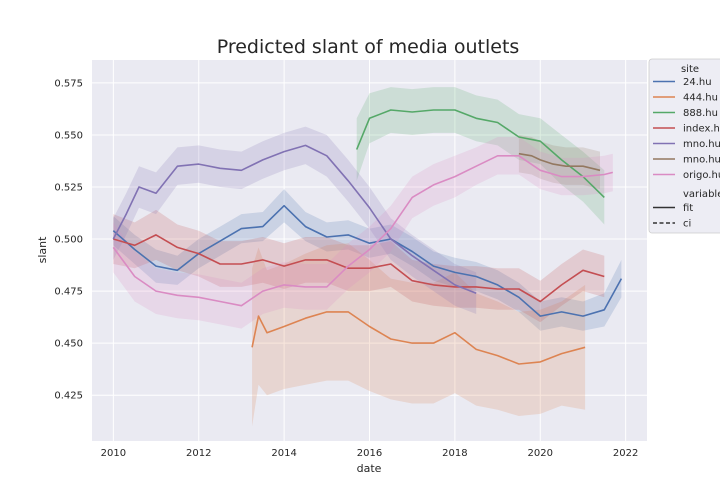  Describe the element at coordinates (688, 208) in the screenshot. I see `legend-variable-label: fit` at that location.